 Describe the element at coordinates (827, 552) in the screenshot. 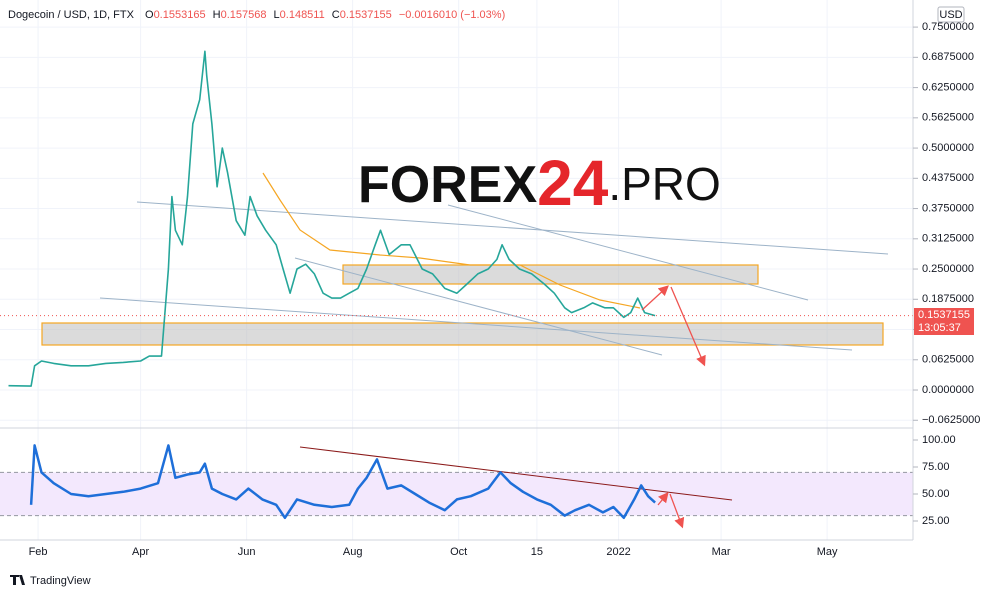

I see `x-tick-label: May` at that location.